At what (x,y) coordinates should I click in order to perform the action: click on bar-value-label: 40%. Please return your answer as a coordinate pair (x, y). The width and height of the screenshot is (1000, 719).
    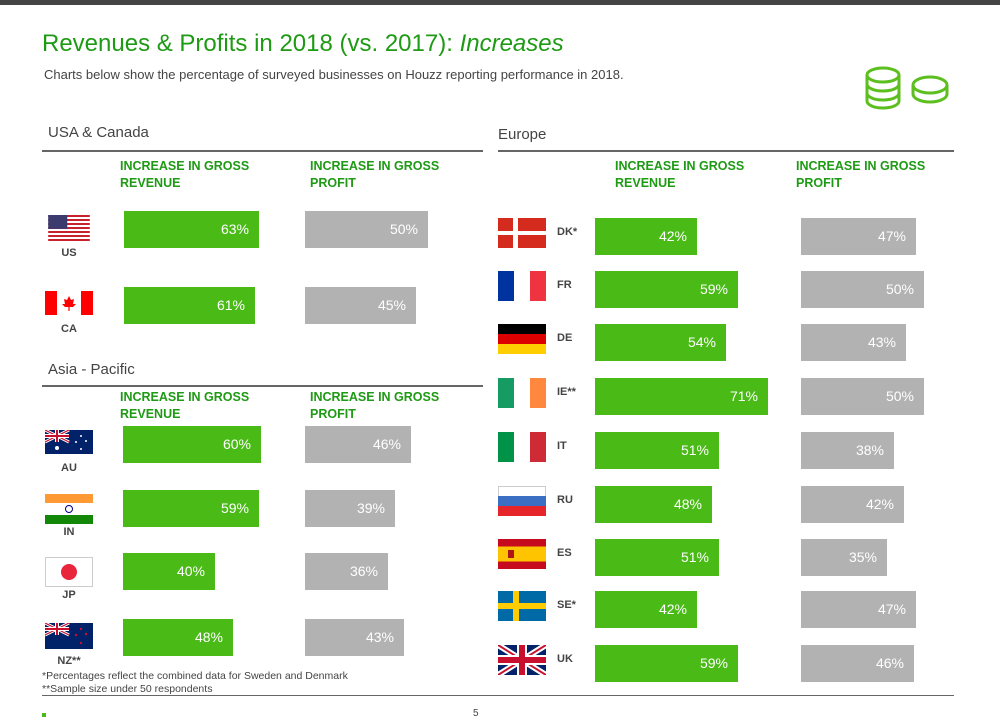
    Looking at the image, I should click on (190, 571).